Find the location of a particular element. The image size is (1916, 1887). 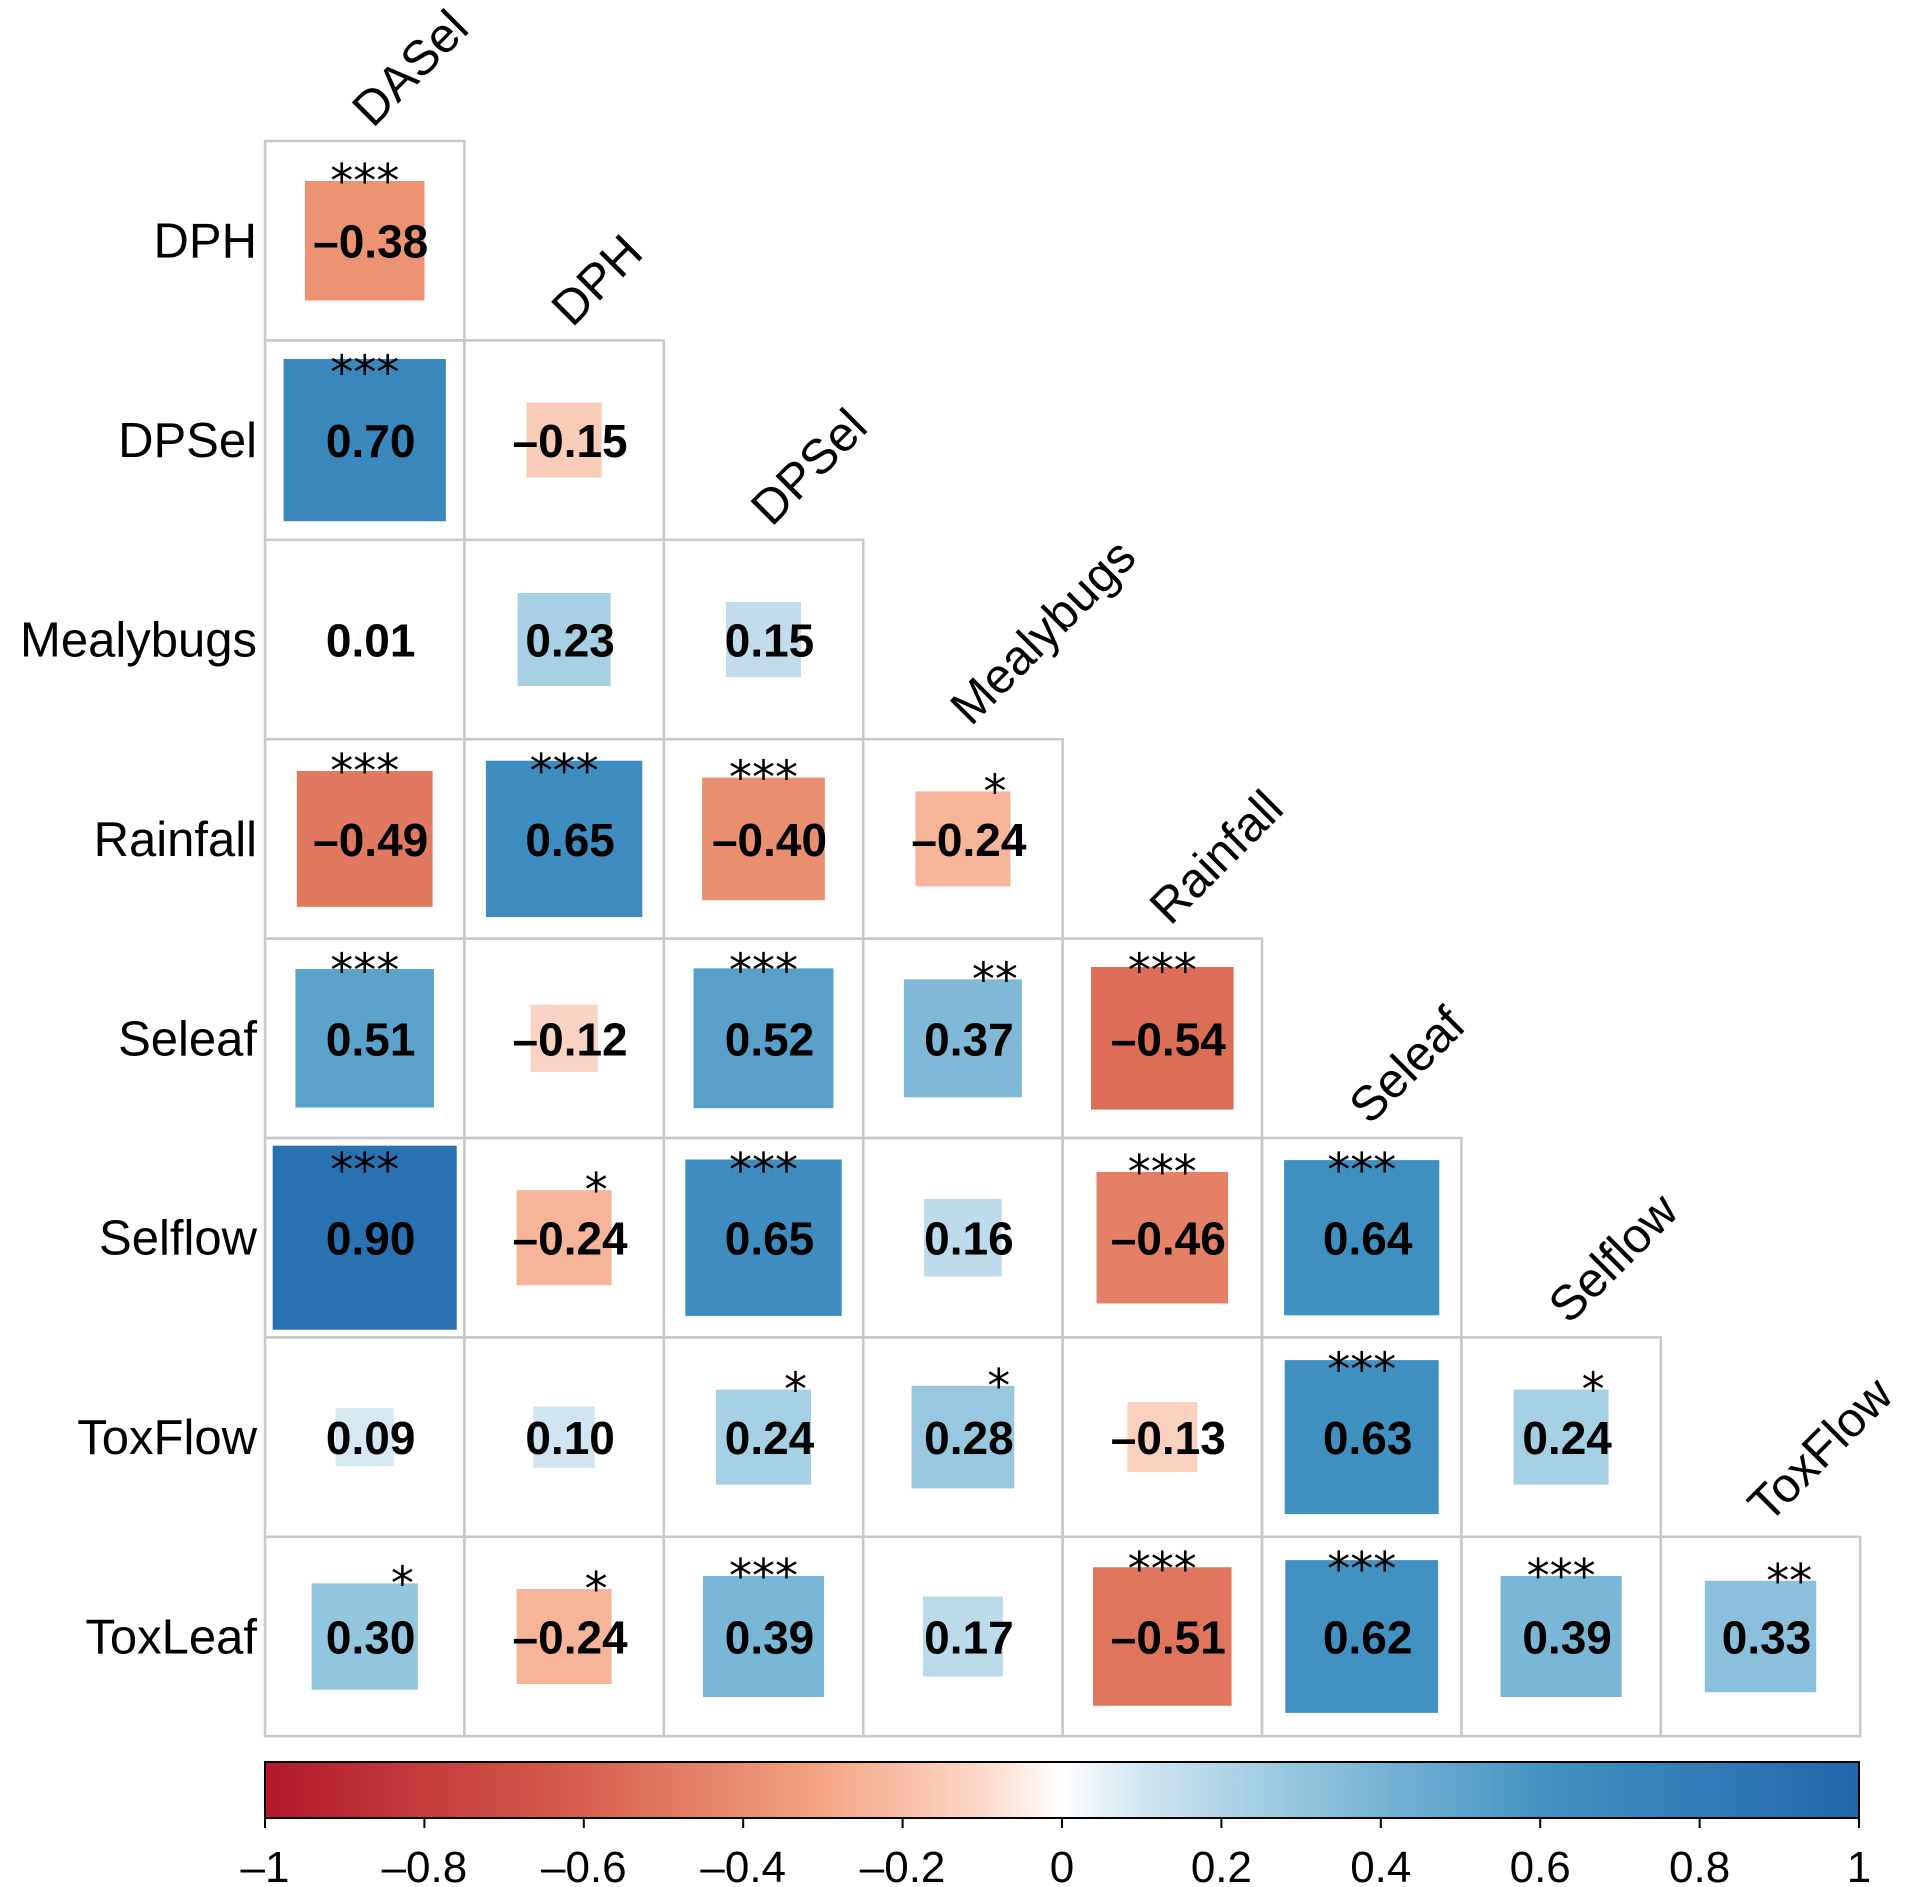

cell-value-toxleaf-seleaf: 0.62 is located at coordinates (1368, 1638).